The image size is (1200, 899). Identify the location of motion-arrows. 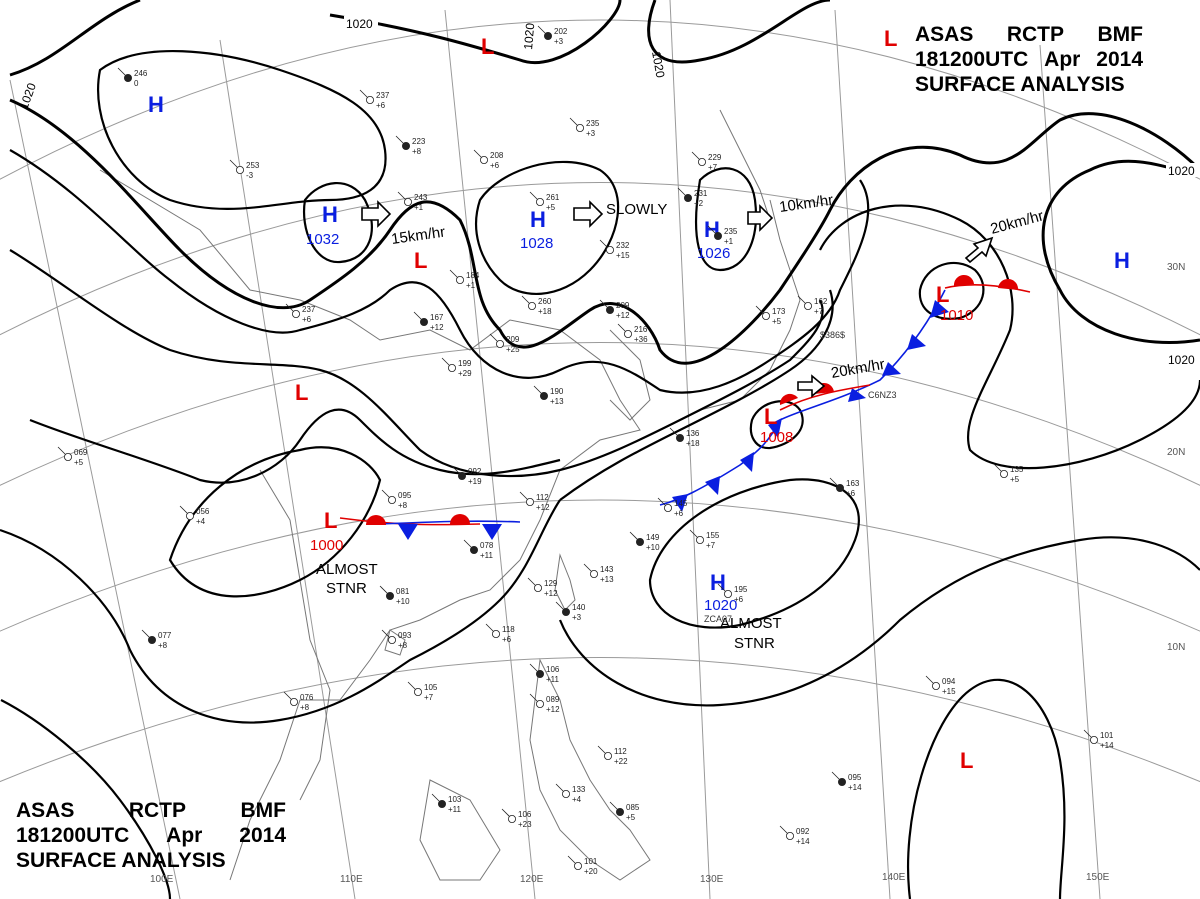
(677, 299).